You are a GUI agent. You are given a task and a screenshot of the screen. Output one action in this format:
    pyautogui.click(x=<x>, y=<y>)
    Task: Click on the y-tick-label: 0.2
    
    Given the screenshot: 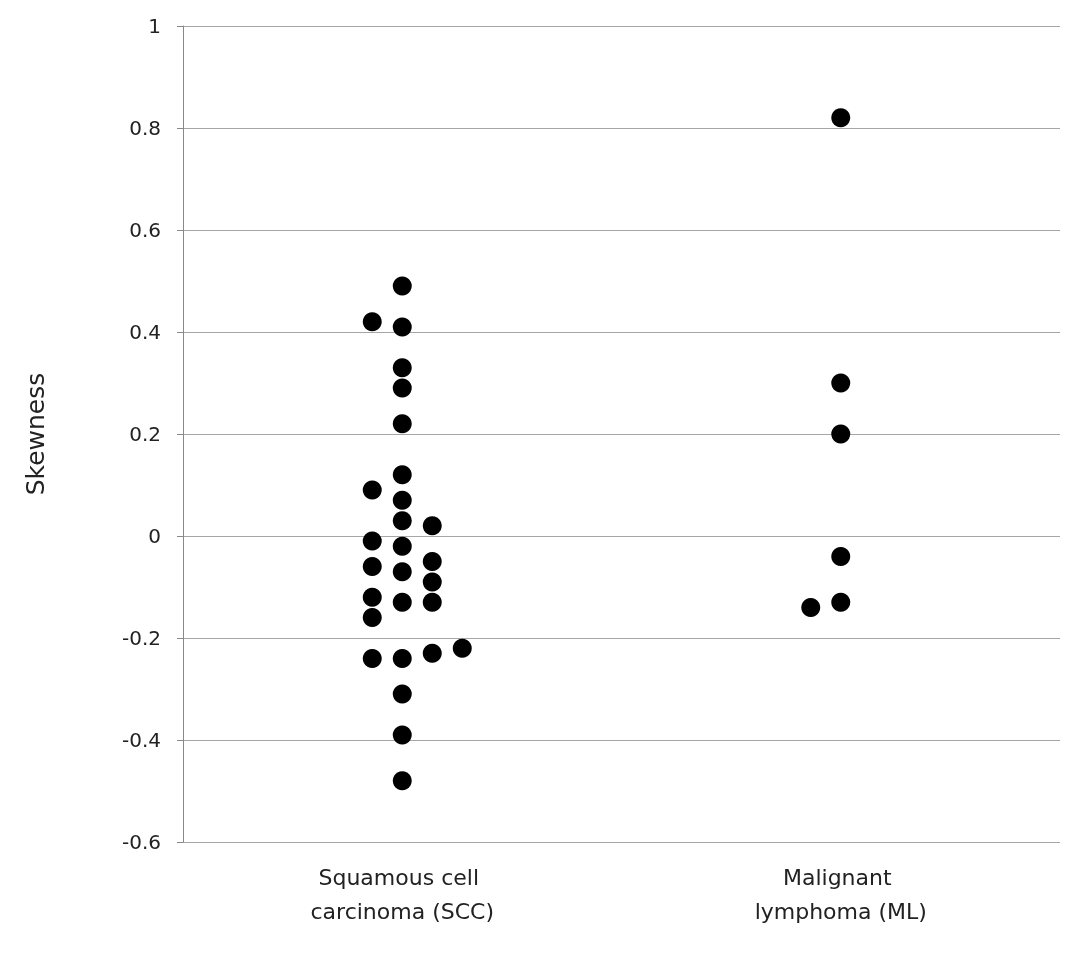 What is the action you would take?
    pyautogui.click(x=145, y=434)
    